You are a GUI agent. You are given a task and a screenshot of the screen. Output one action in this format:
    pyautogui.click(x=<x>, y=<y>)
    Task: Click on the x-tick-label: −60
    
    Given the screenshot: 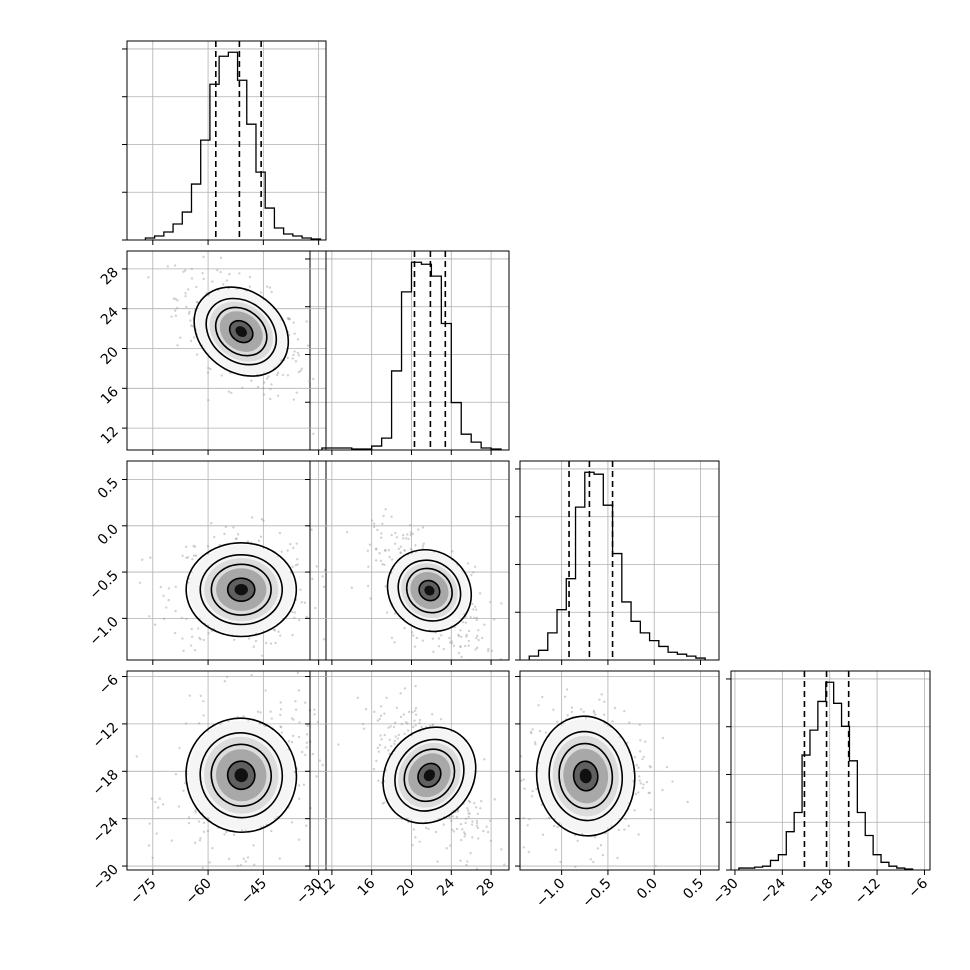 What is the action you would take?
    pyautogui.click(x=199, y=892)
    